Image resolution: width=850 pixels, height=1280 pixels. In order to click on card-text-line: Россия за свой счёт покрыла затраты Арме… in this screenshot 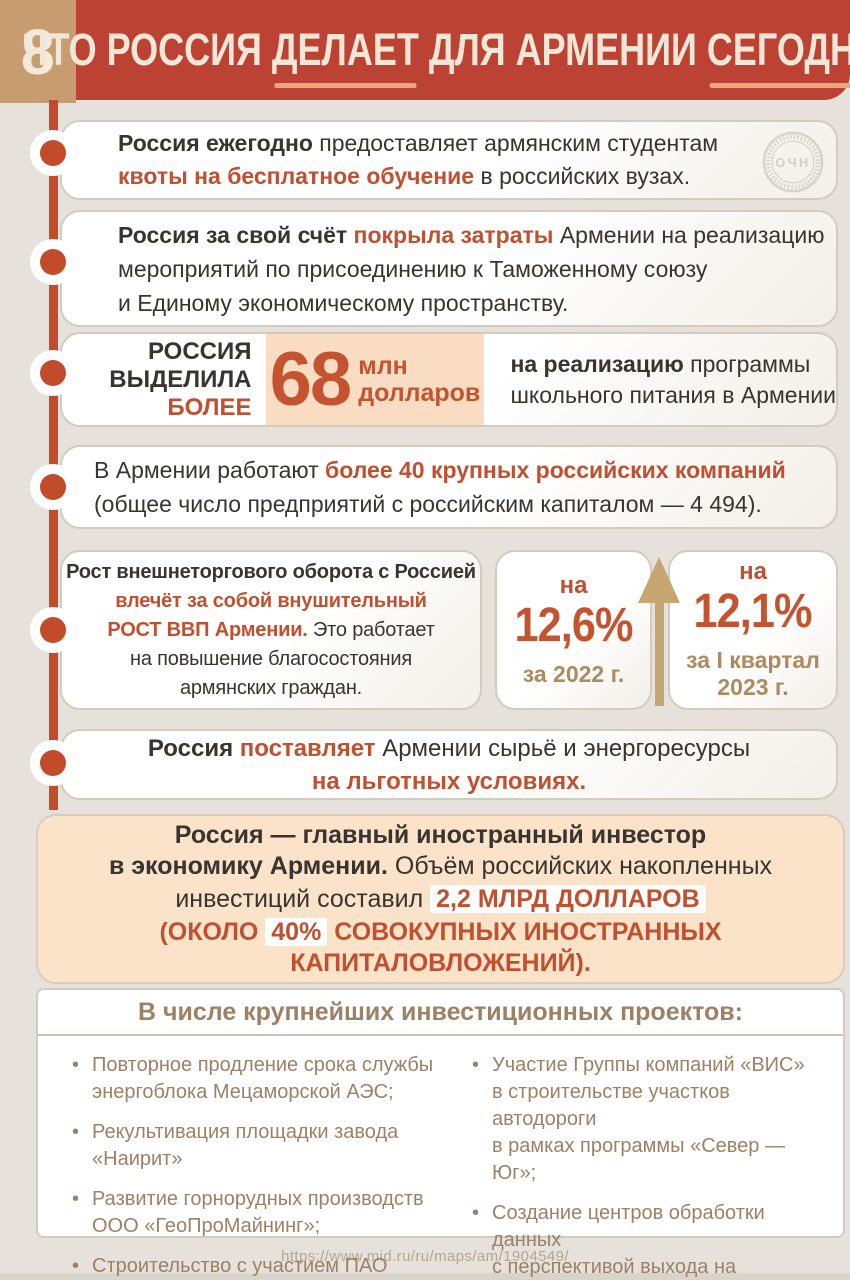, I will do `click(477, 235)`.